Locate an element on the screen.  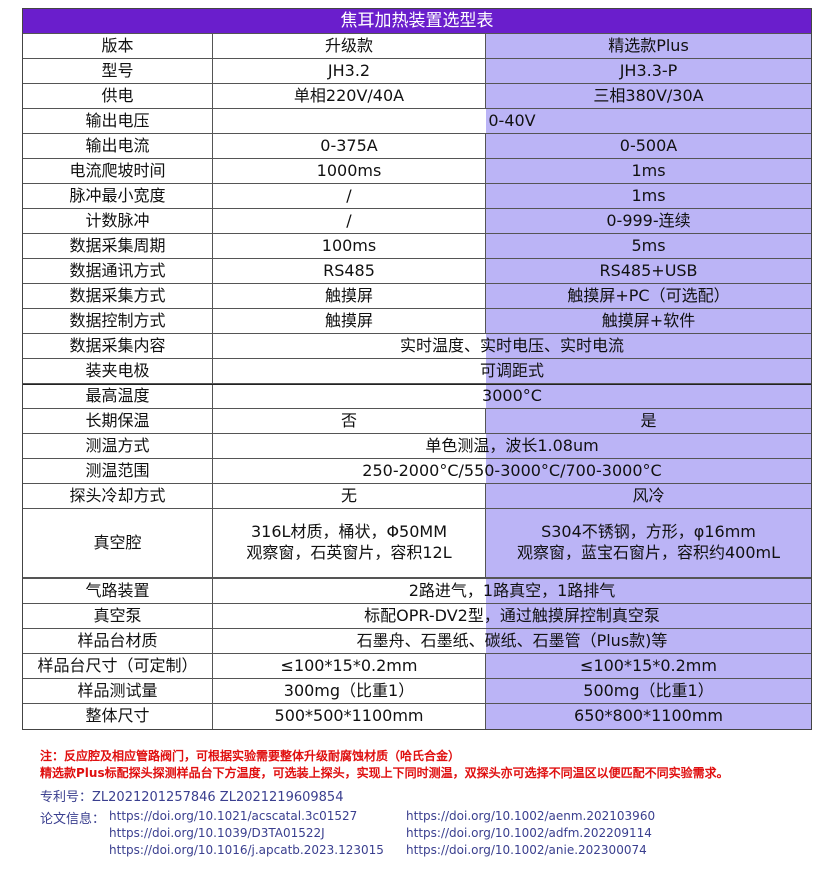
row-label: 测温方式 is located at coordinates (118, 446).